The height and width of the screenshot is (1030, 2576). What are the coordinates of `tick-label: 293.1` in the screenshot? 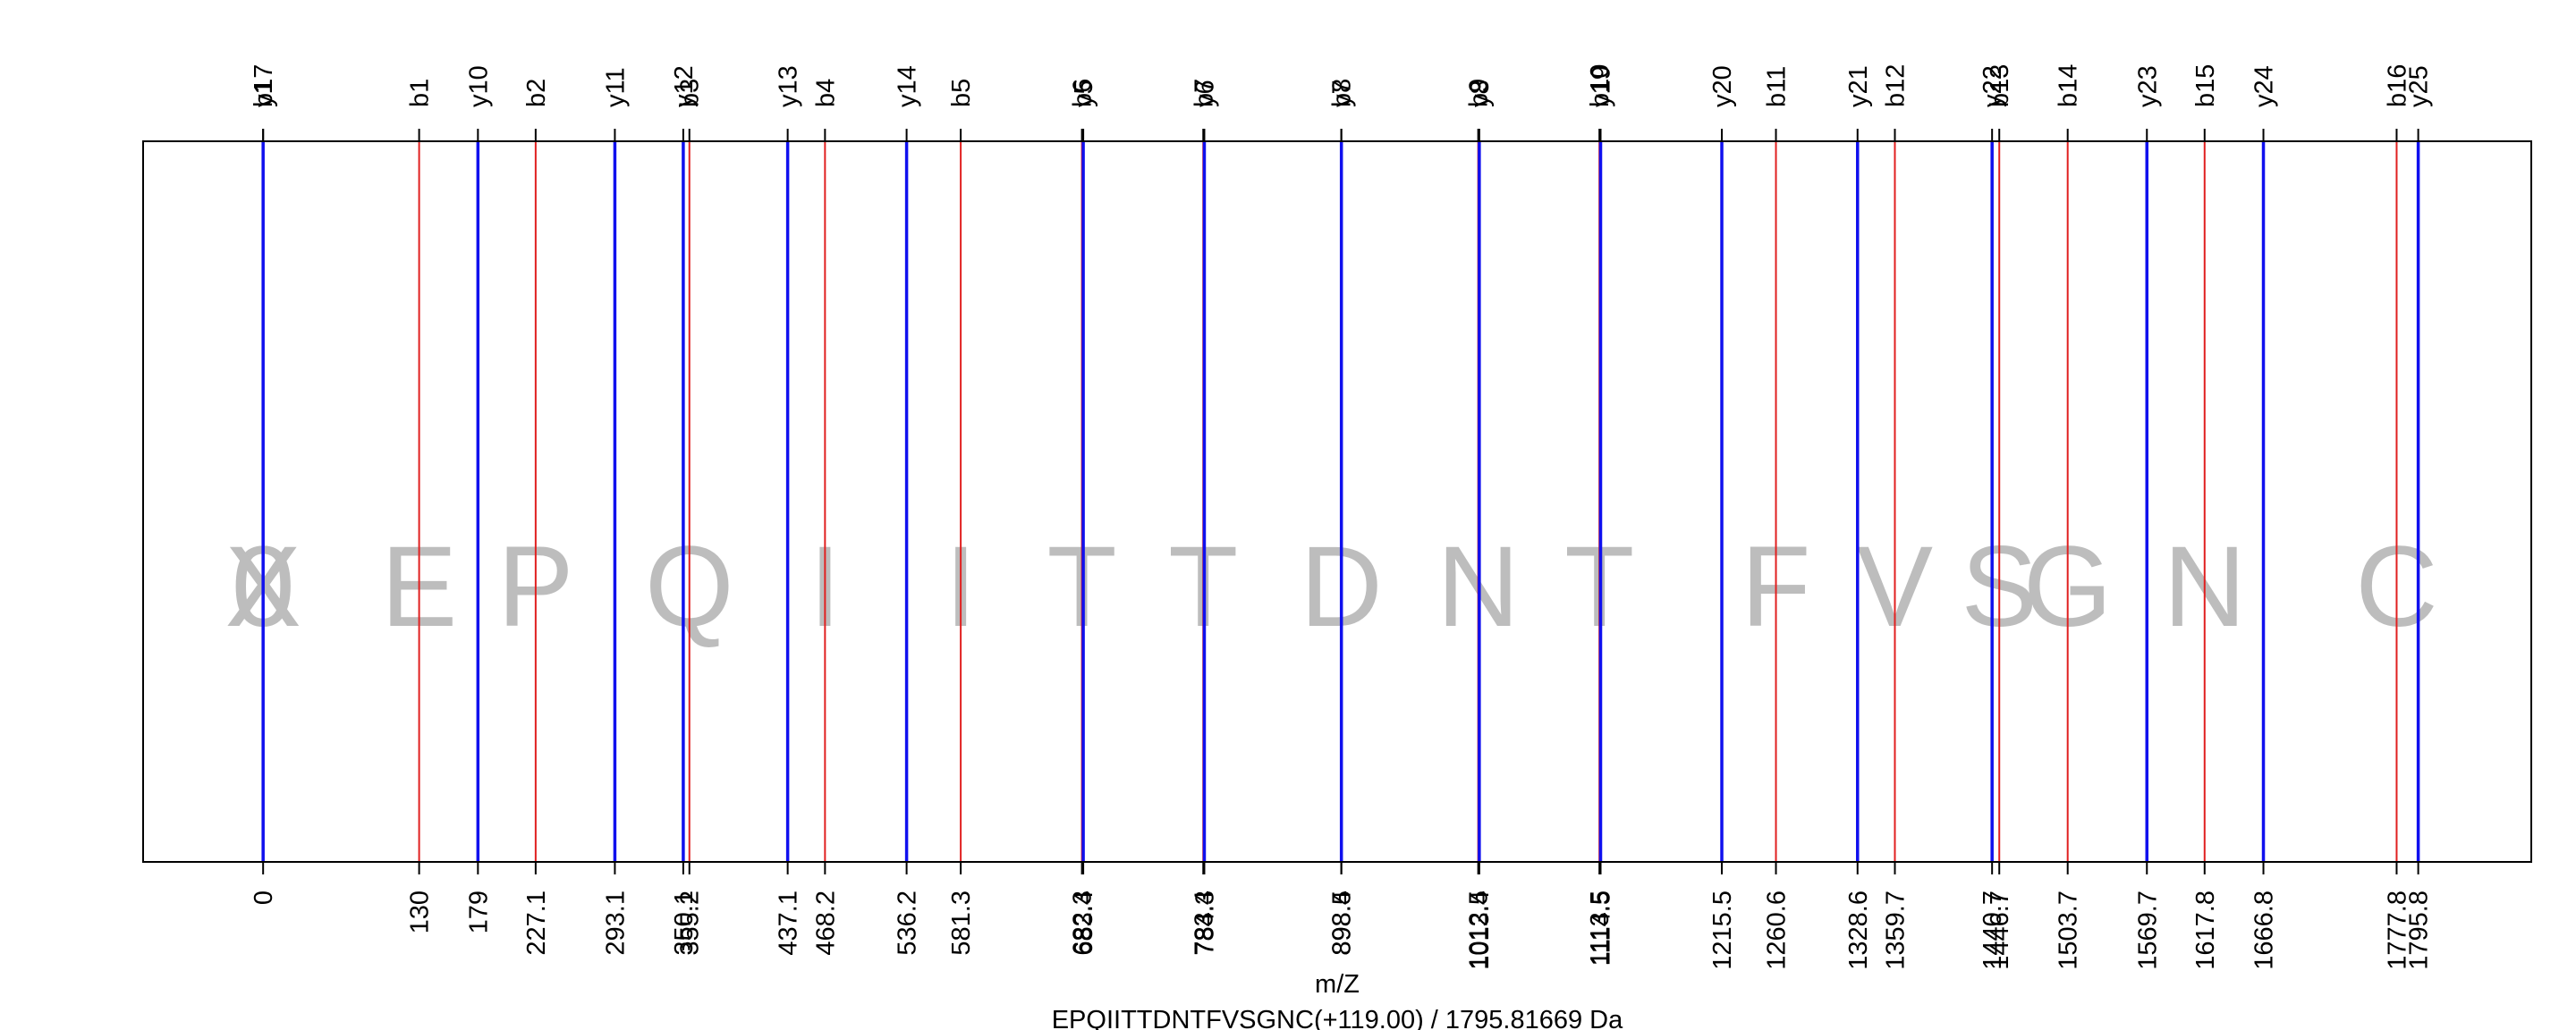 It's located at (615, 923).